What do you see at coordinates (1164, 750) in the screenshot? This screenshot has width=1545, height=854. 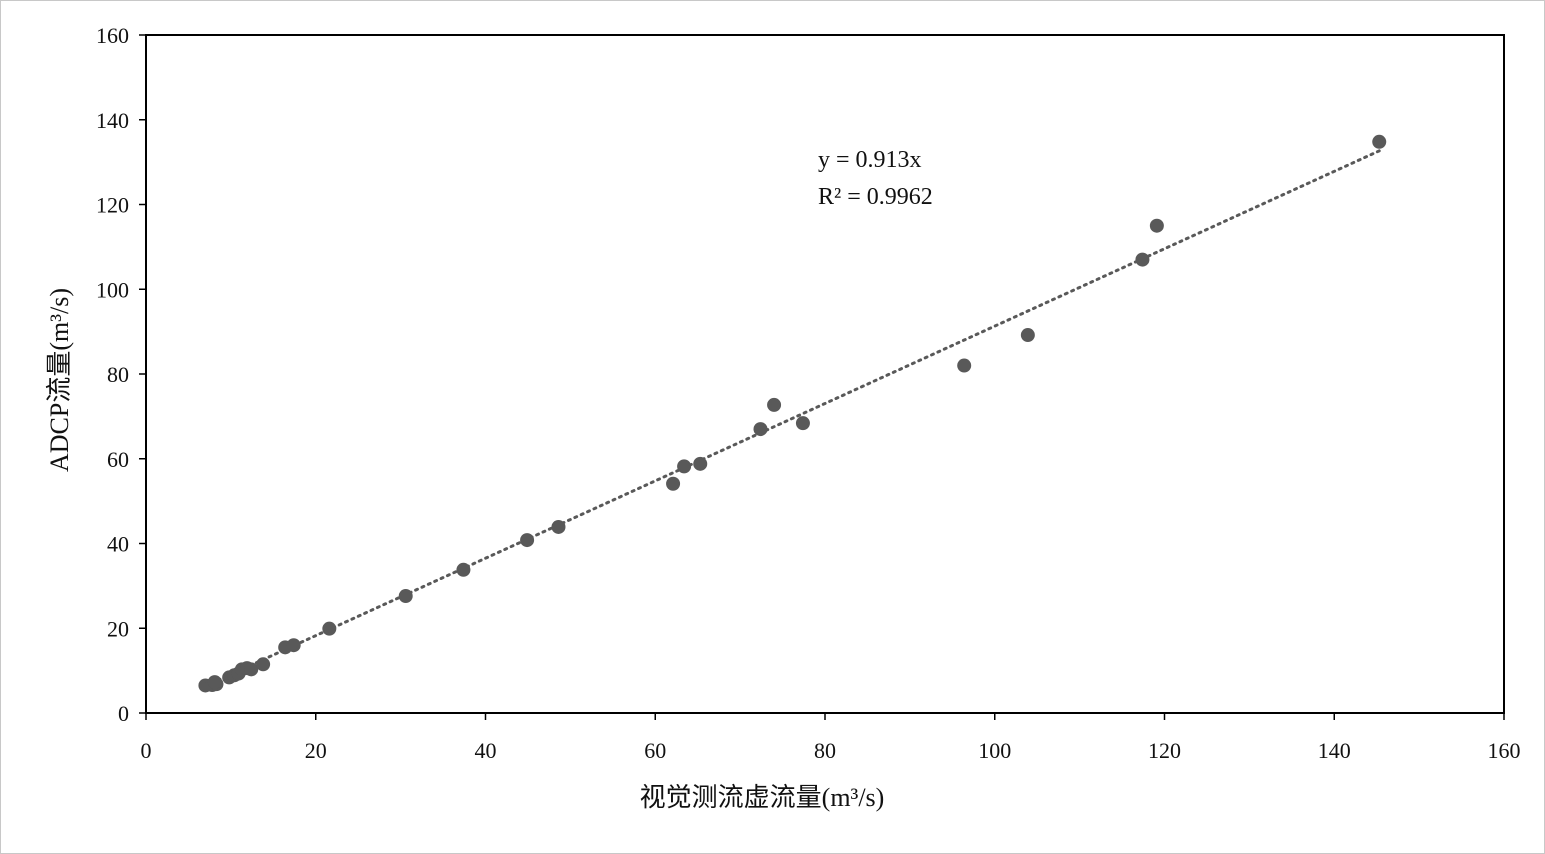 I see `x-tick-label: 120` at bounding box center [1164, 750].